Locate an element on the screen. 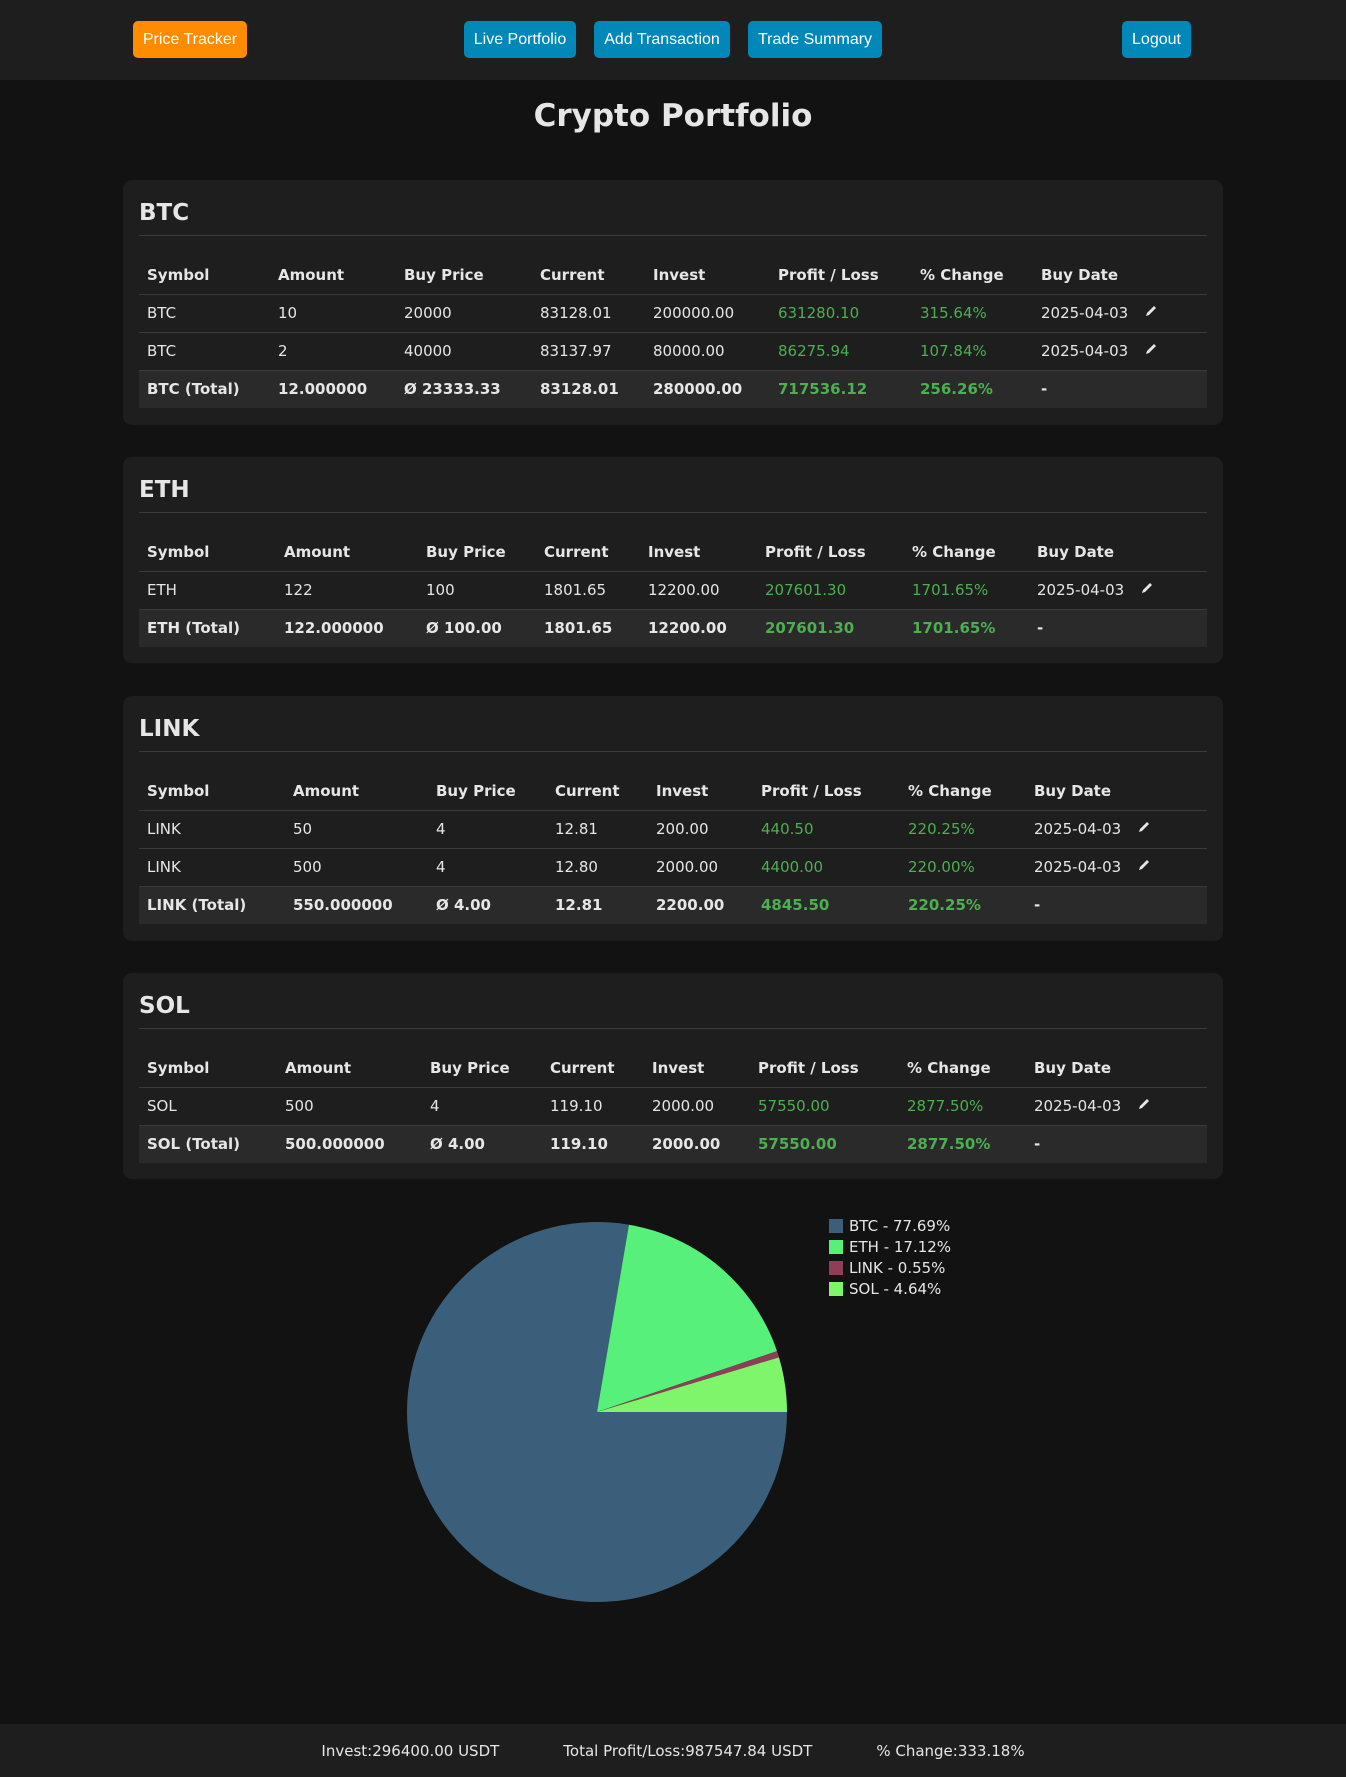 This screenshot has height=1777, width=1346. page-title: Crypto Portfolio is located at coordinates (673, 116).